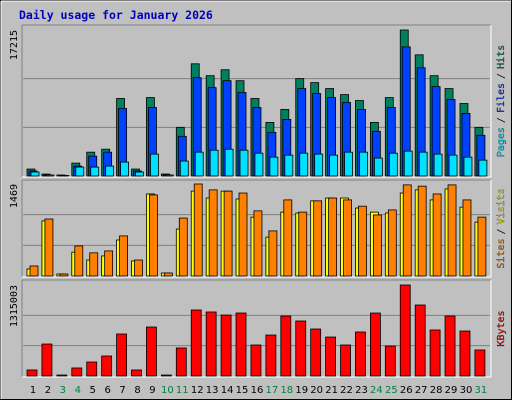 The height and width of the screenshot is (400, 512). I want to click on x-tick-label: 31, so click(481, 390).